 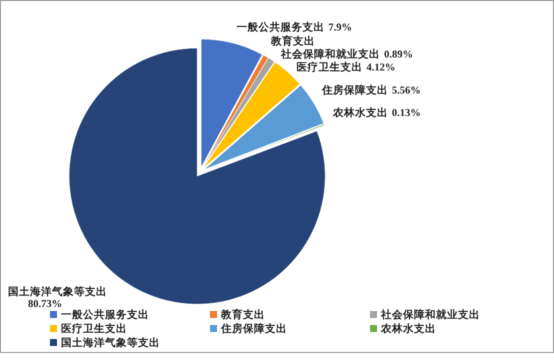 I want to click on legend-label: 住房保障支出, so click(x=253, y=328).